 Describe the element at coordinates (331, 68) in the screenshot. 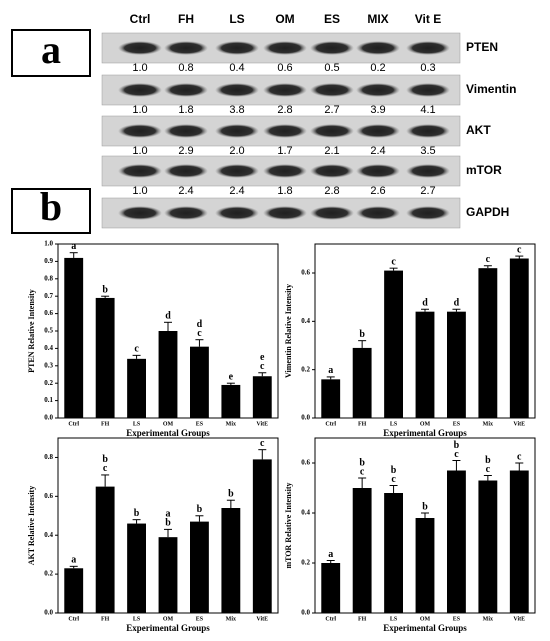

I see `blot-value: 0.5` at that location.